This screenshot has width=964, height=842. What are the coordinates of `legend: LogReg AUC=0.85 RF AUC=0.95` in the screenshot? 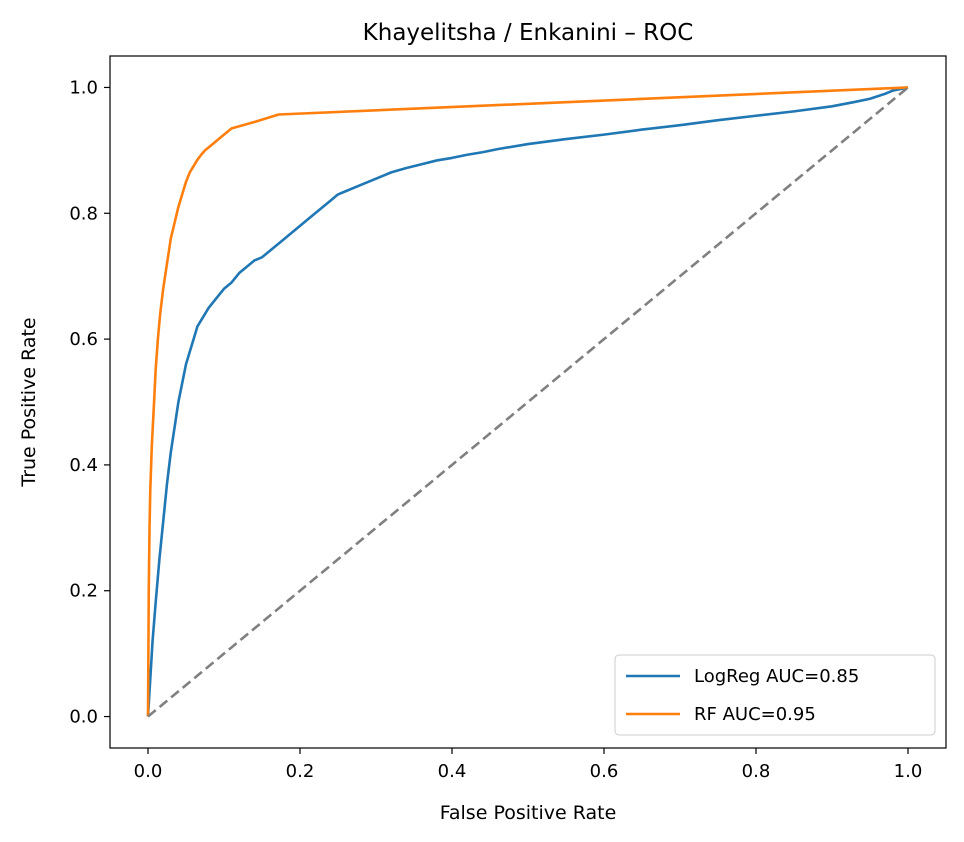 It's located at (775, 695).